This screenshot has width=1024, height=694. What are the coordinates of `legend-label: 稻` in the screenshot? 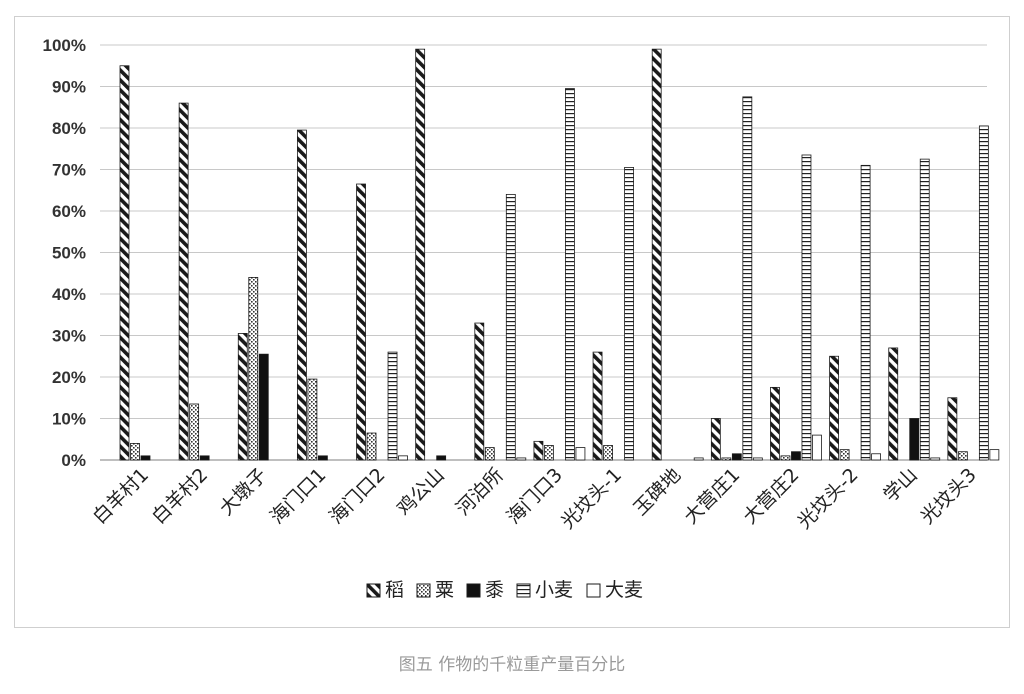 It's located at (394, 590).